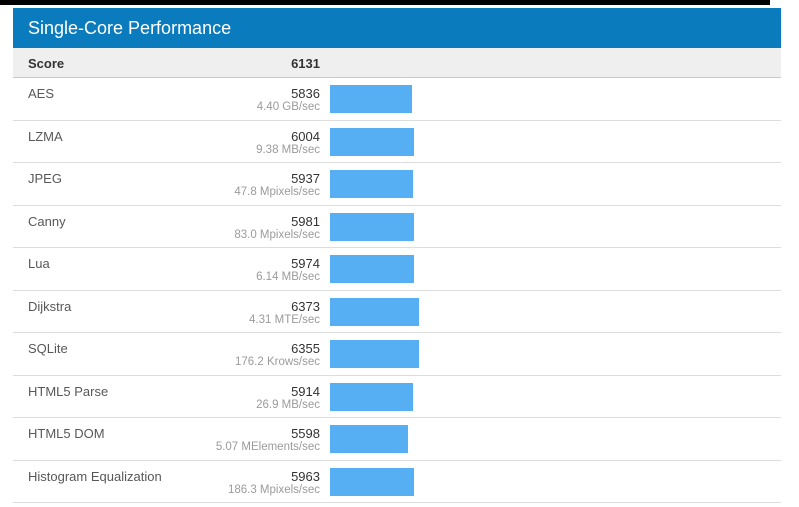 This screenshot has height=507, width=799. What do you see at coordinates (288, 277) in the screenshot?
I see `benchmark-rate: 6.14 MB/sec` at bounding box center [288, 277].